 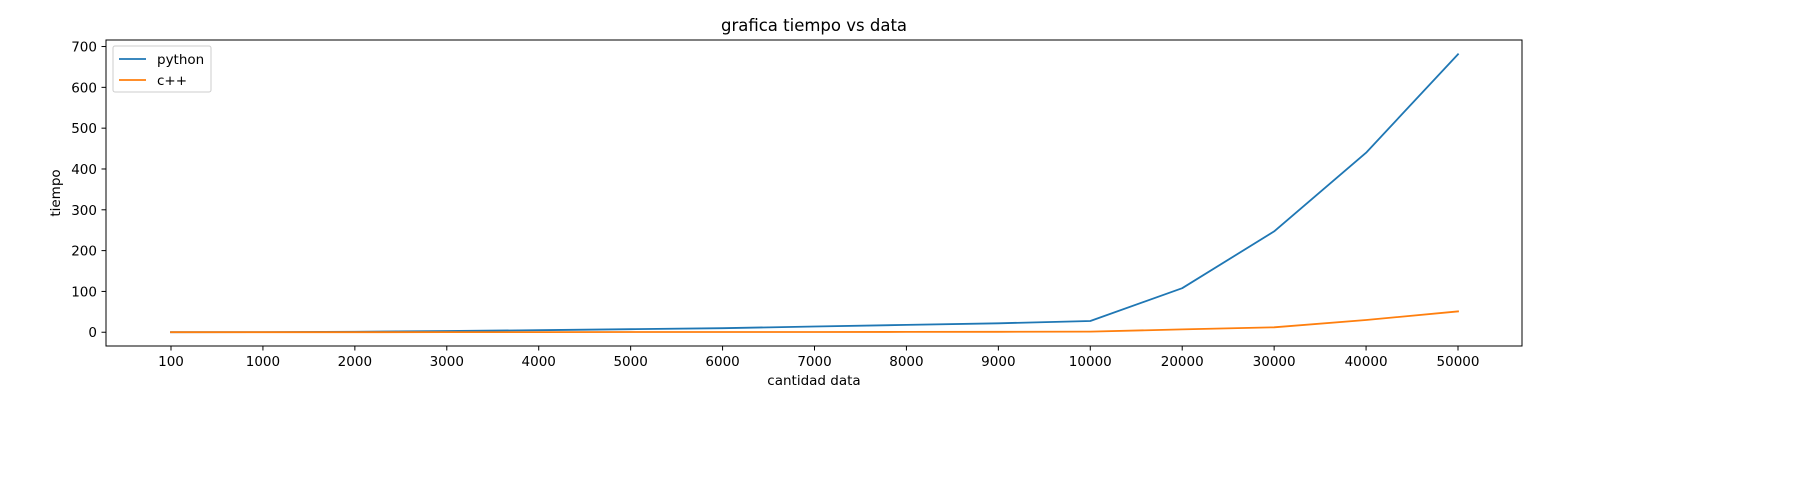 What do you see at coordinates (172, 81) in the screenshot?
I see `legend-cpp-label: c++` at bounding box center [172, 81].